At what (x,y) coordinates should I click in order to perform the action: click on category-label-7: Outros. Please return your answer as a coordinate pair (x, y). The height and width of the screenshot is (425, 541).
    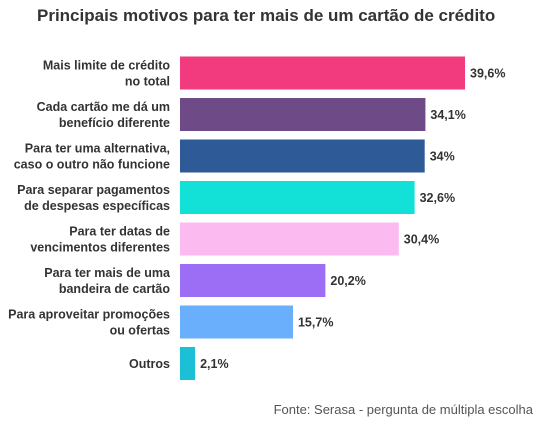
    Looking at the image, I should click on (149, 364).